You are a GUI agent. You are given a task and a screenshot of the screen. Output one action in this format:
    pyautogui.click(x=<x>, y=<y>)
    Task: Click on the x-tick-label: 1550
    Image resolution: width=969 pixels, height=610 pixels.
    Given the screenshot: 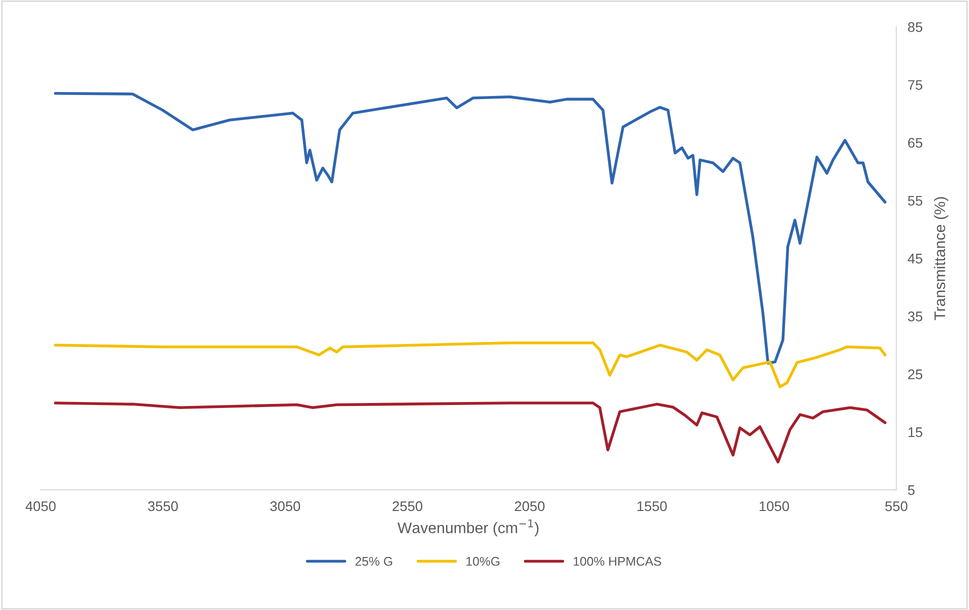 What is the action you would take?
    pyautogui.click(x=652, y=506)
    